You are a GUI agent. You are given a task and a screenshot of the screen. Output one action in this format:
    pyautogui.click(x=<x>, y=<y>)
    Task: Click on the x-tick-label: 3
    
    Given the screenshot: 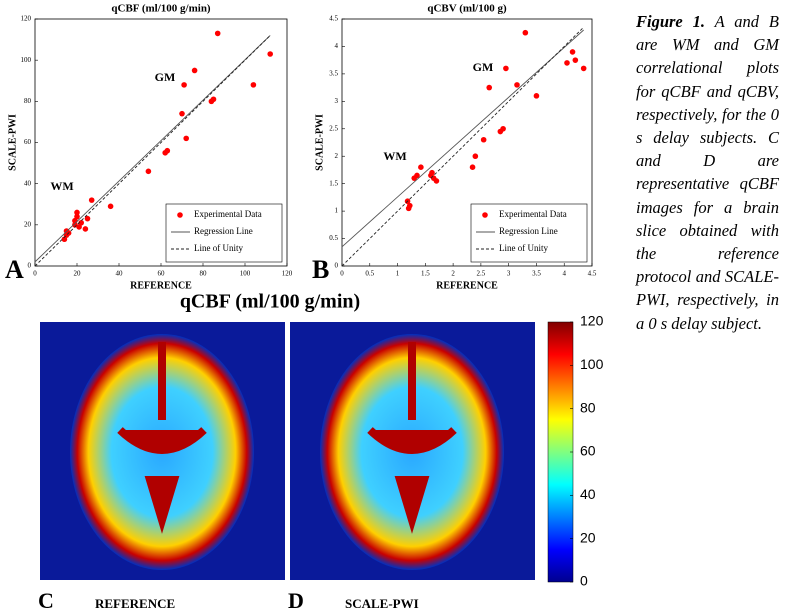 What is the action you would take?
    pyautogui.click(x=509, y=274)
    